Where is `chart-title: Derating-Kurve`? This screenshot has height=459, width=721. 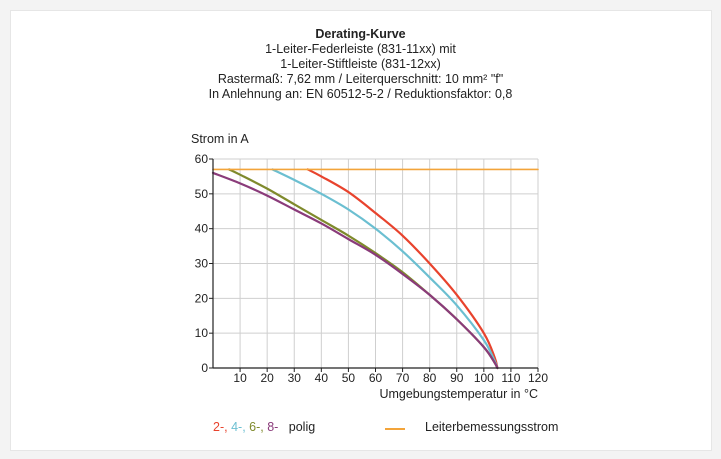 chart-title: Derating-Kurve is located at coordinates (360, 34).